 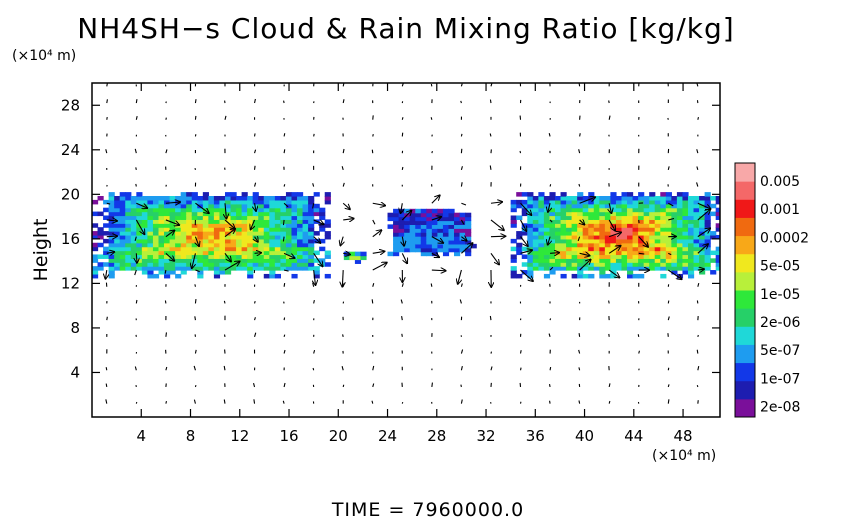 What do you see at coordinates (745, 290) in the screenshot?
I see `colorbar-frame` at bounding box center [745, 290].